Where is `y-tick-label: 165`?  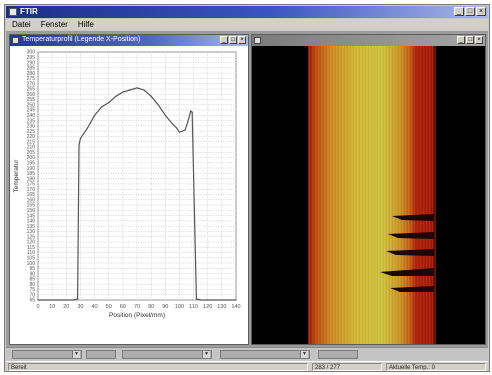 y-tick-label: 165 is located at coordinates (31, 195).